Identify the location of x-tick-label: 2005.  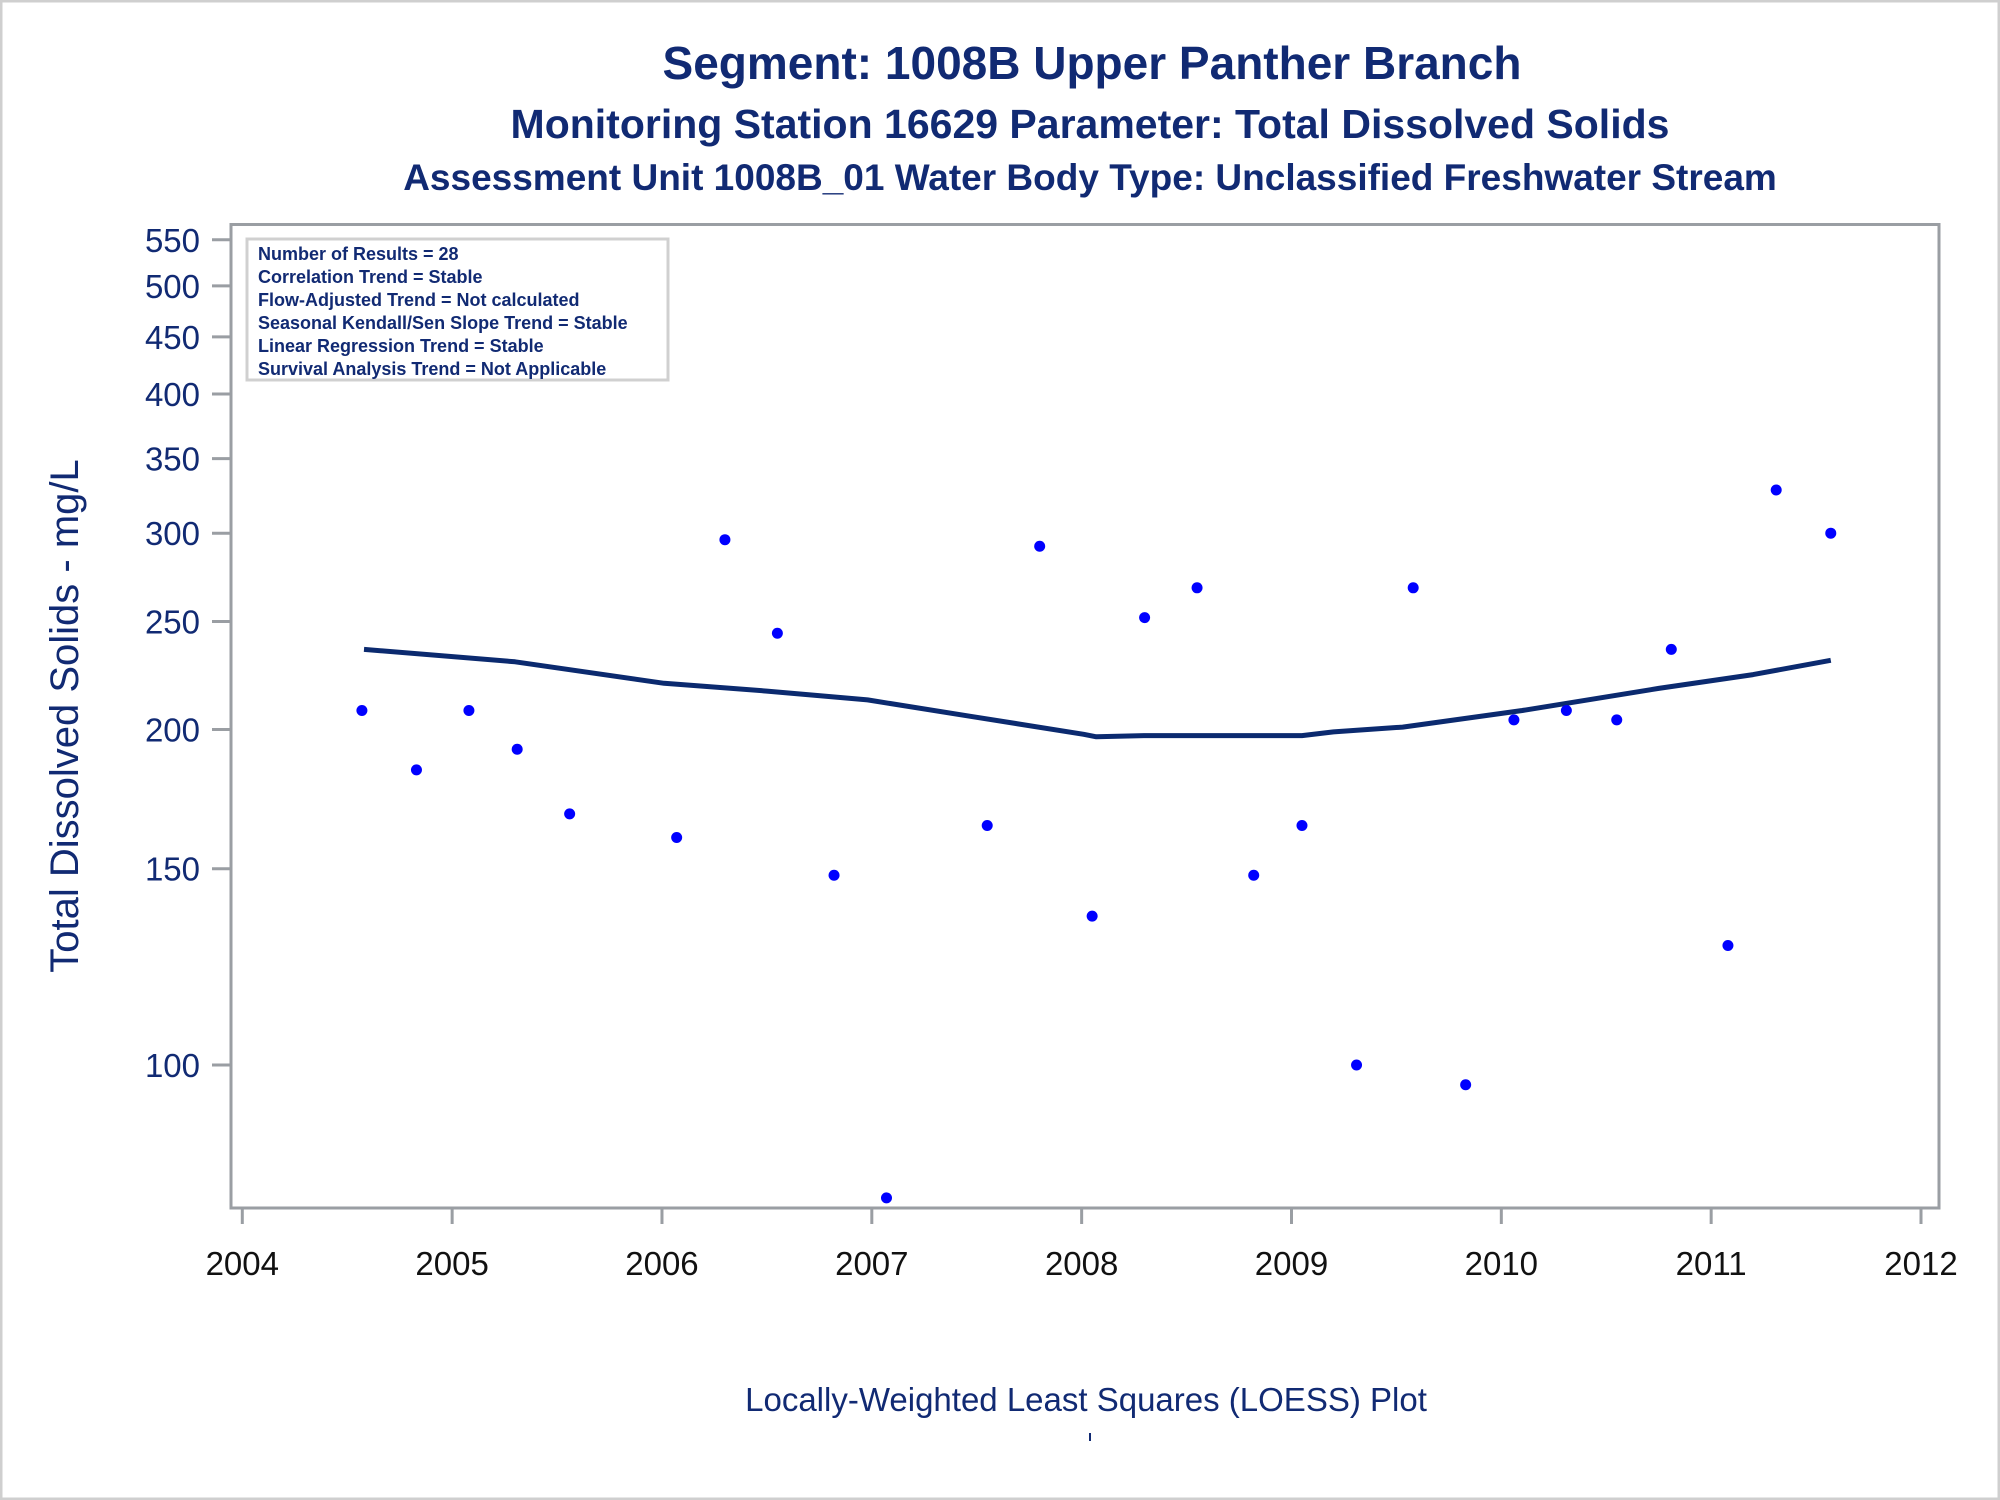
(451, 1263).